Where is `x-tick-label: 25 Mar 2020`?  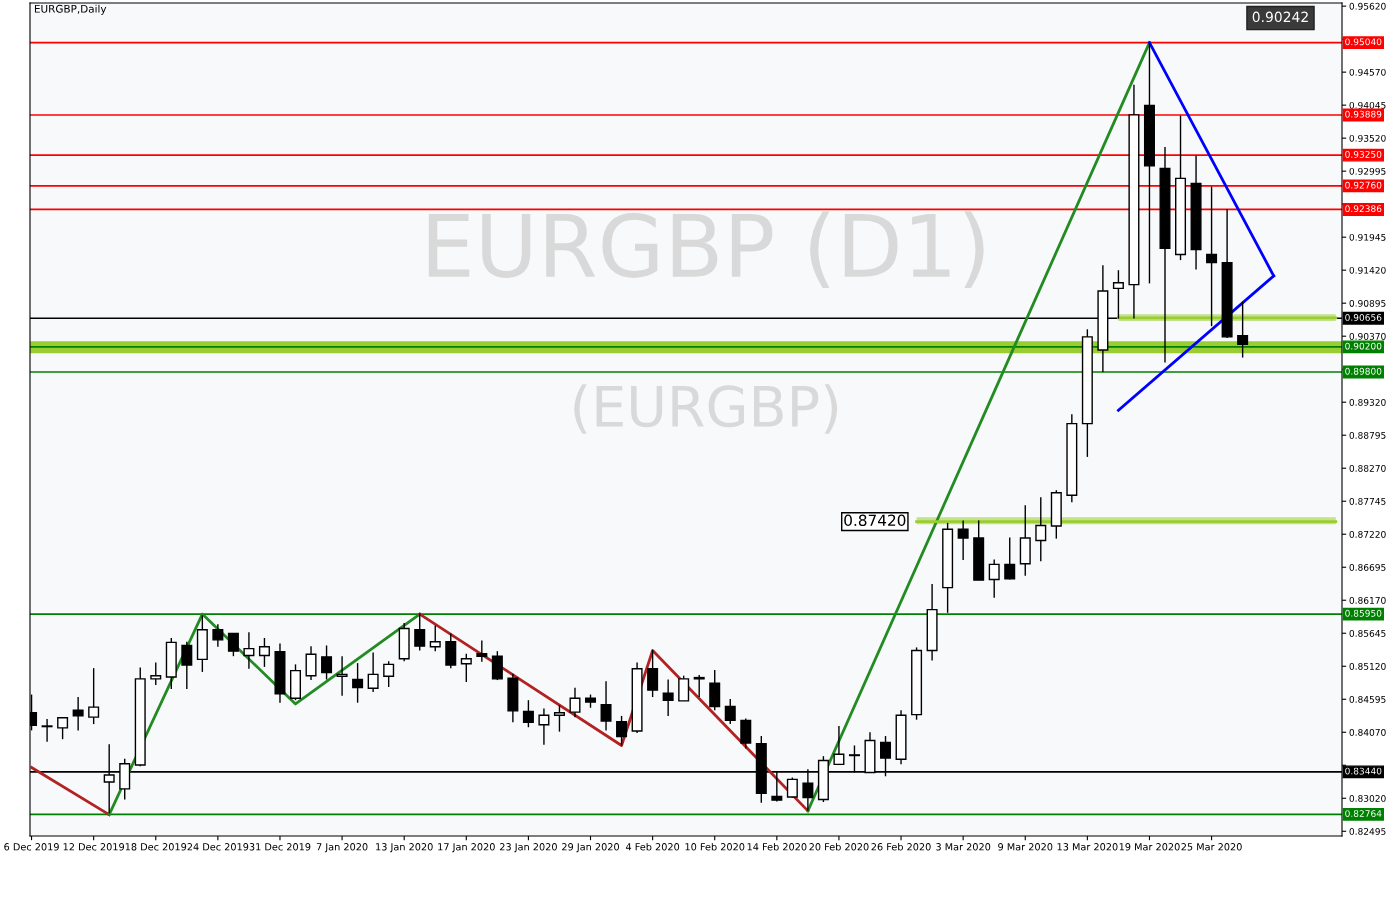
x-tick-label: 25 Mar 2020 is located at coordinates (1211, 847).